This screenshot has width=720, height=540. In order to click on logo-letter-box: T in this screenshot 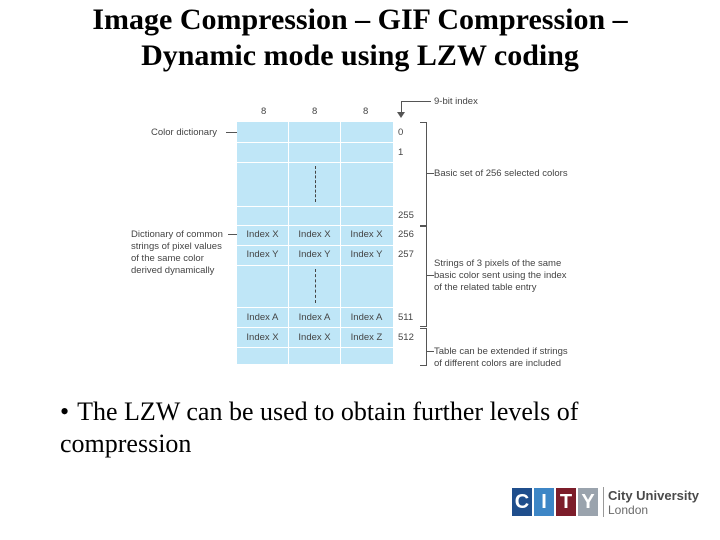, I will do `click(566, 502)`.